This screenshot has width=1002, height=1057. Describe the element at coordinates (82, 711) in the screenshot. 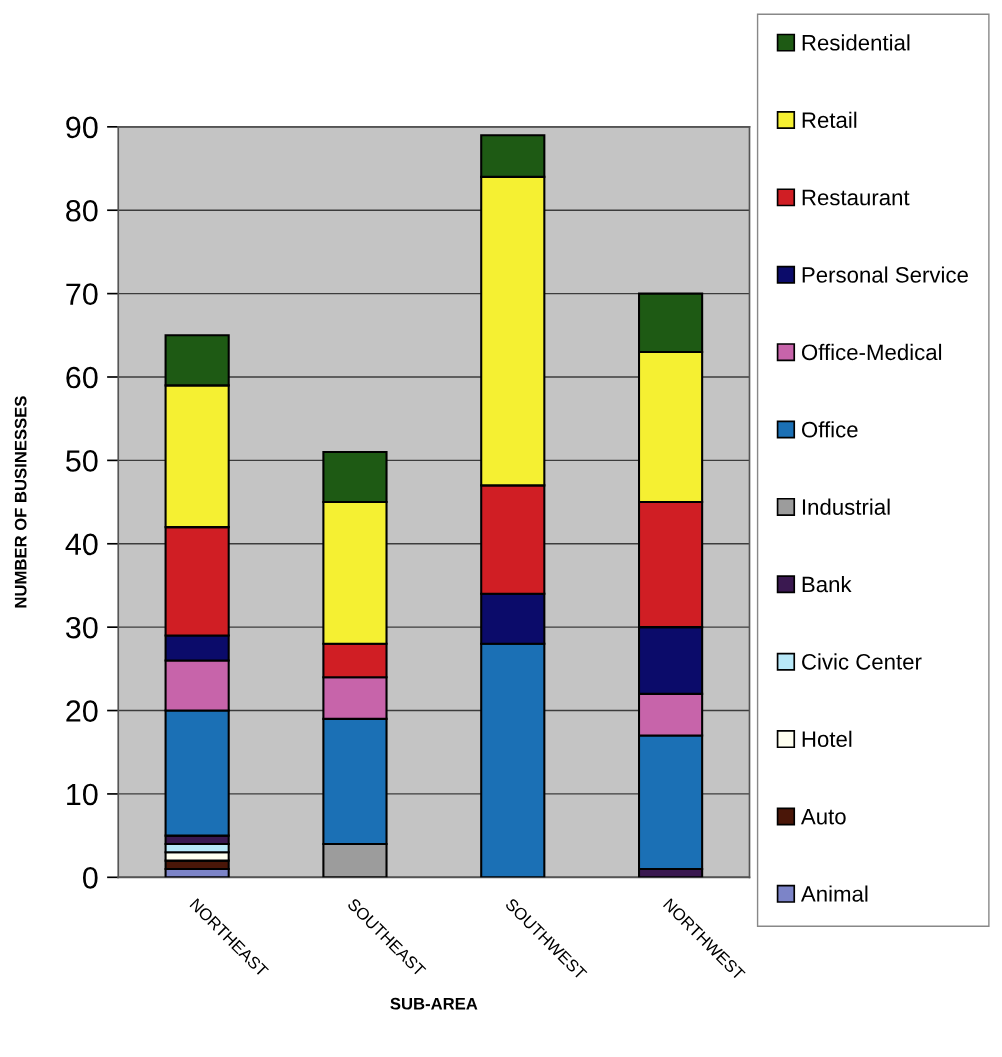

I see `y-tick-label: 20` at that location.